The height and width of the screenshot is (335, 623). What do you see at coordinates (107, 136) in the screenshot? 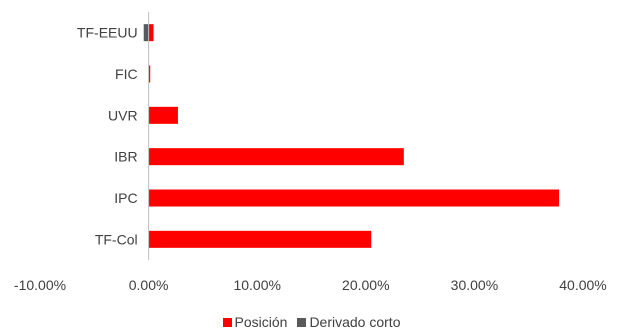
I see `category-labels: TF-Col IPC IBR UVR FIC TF-EEUU` at bounding box center [107, 136].